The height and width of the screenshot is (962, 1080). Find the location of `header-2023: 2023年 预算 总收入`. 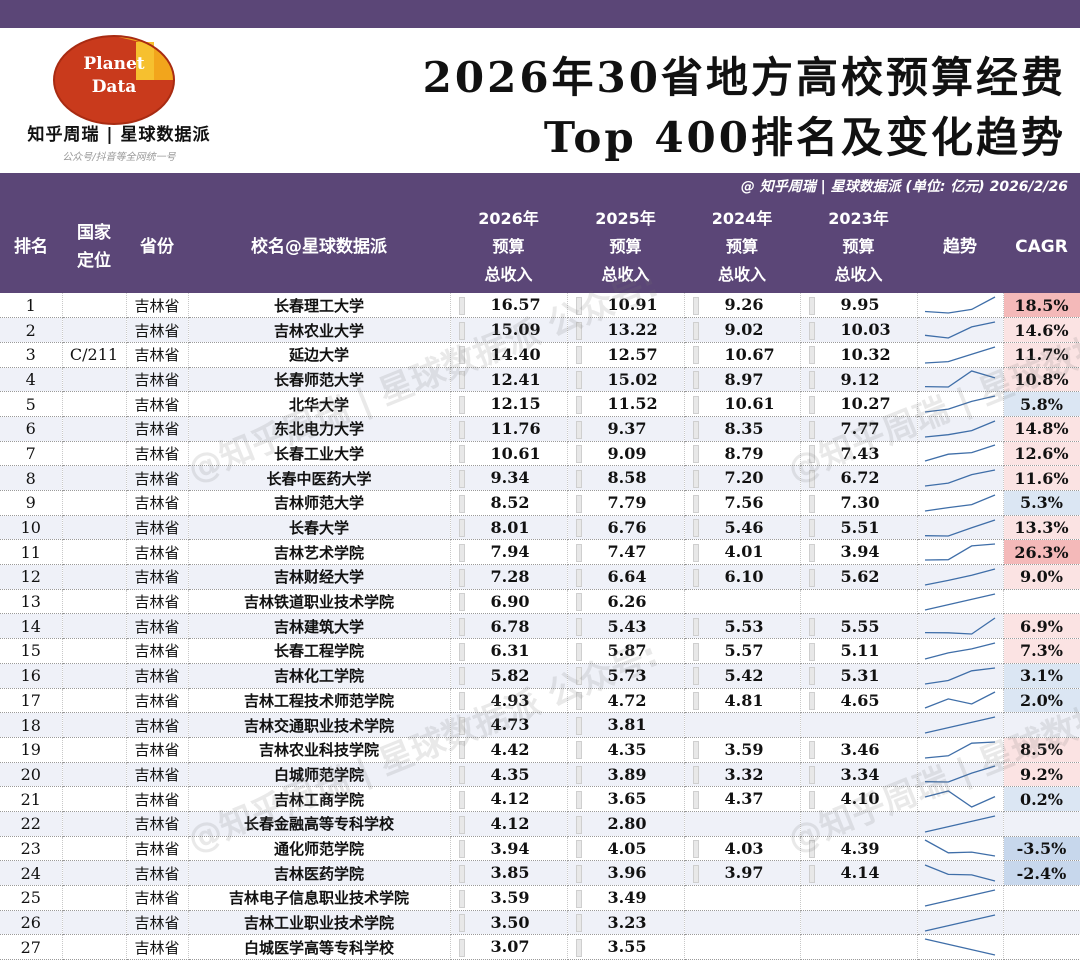

header-2023: 2023年 预算 总收入 is located at coordinates (858, 247).